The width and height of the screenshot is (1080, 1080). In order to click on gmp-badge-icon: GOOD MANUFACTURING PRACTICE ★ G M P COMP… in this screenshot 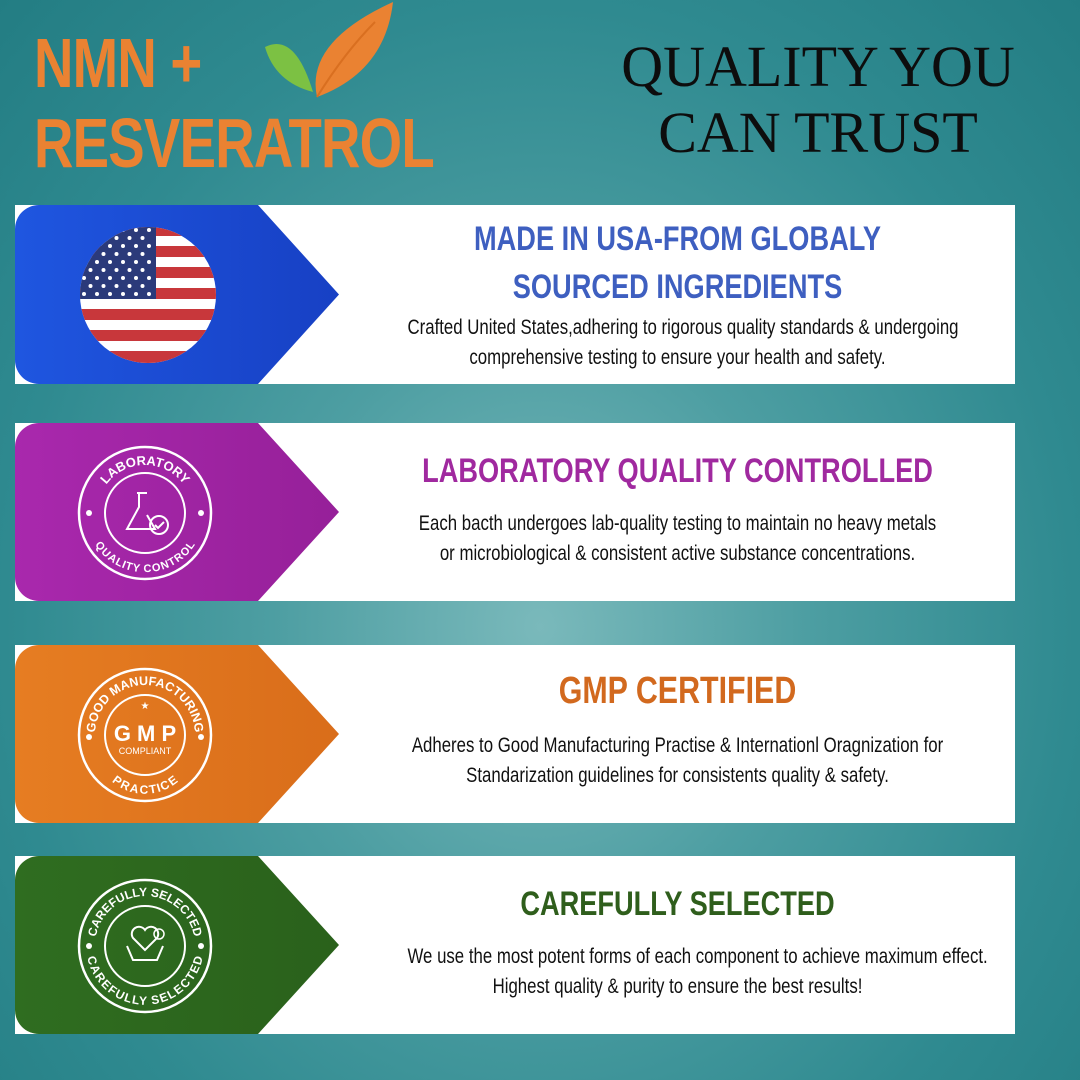, I will do `click(145, 735)`.